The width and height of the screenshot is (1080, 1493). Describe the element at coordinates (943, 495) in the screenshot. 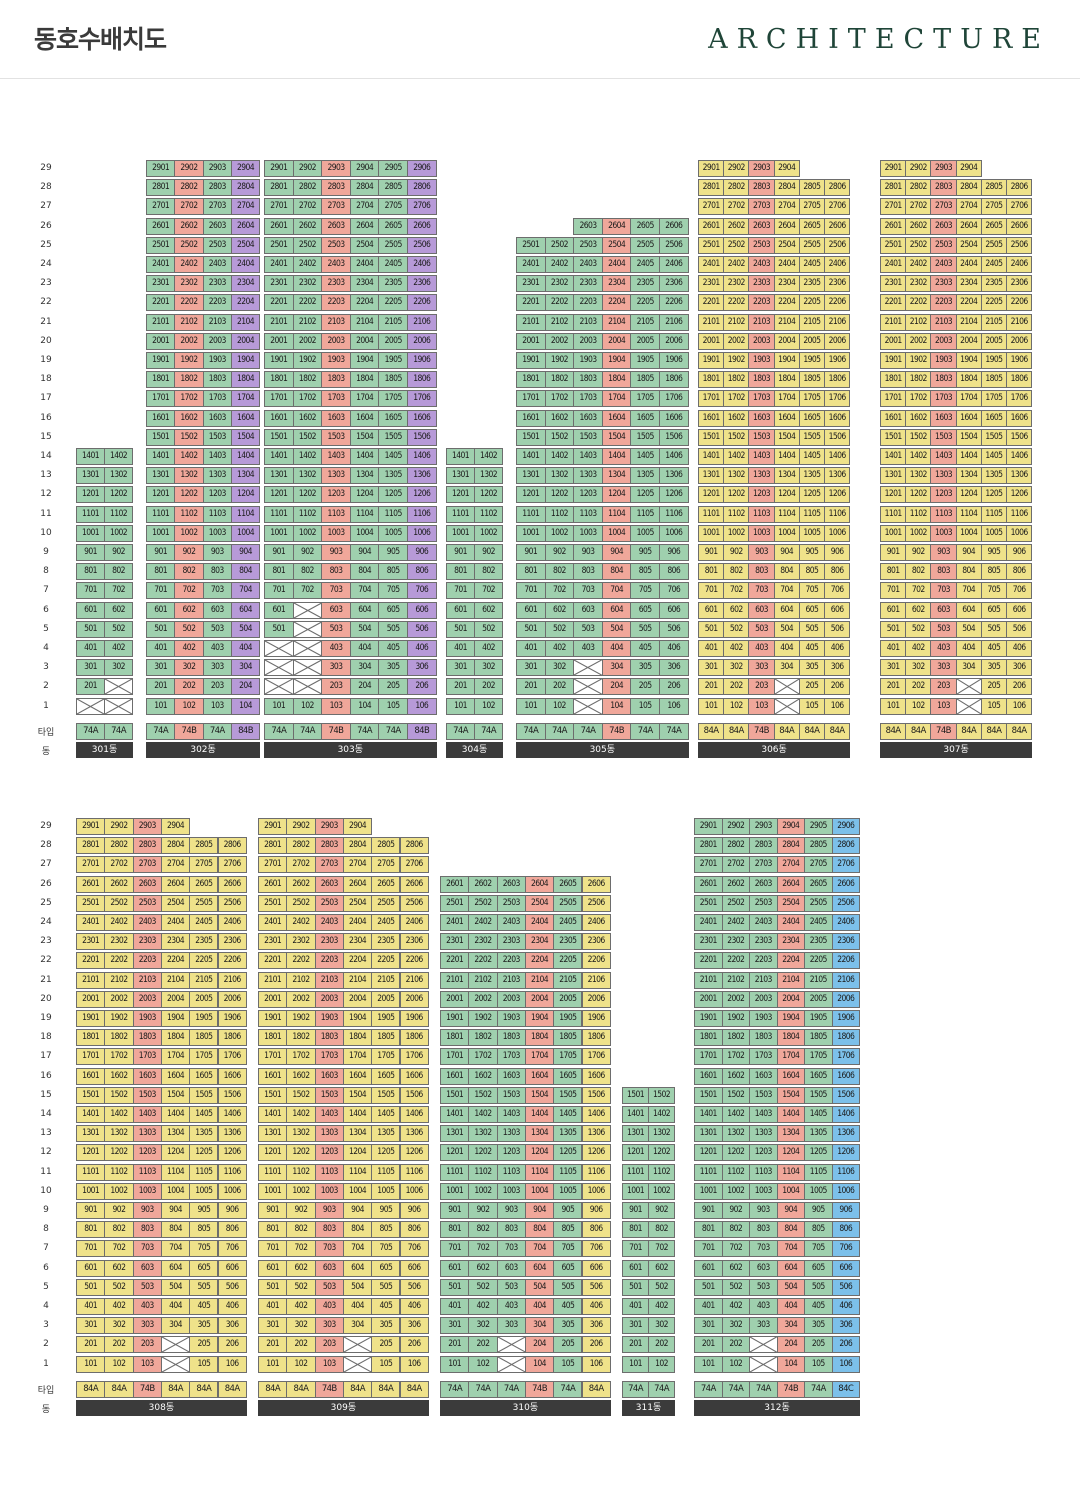

I see `unit-cell: 1203` at that location.